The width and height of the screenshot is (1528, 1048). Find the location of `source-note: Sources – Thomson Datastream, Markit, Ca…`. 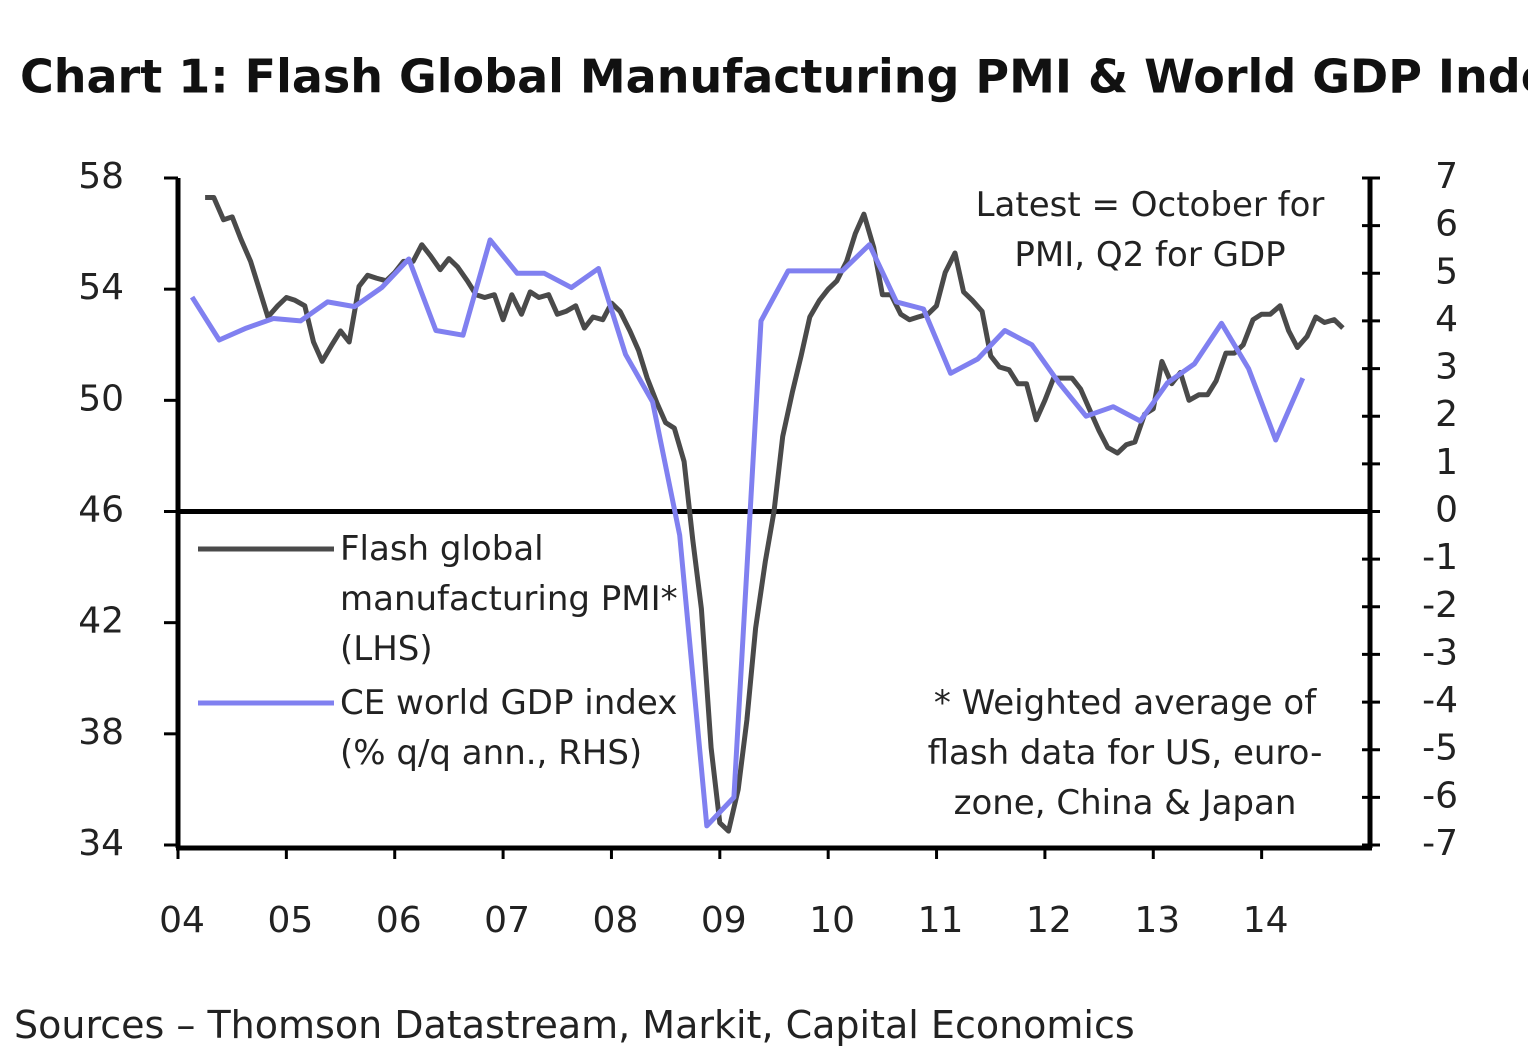

source-note: Sources – Thomson Datastream, Markit, Ca… is located at coordinates (574, 1025).